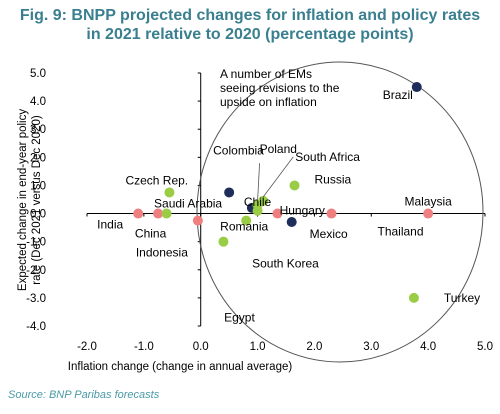 This screenshot has height=414, width=500. I want to click on point-mexico, so click(291, 221).